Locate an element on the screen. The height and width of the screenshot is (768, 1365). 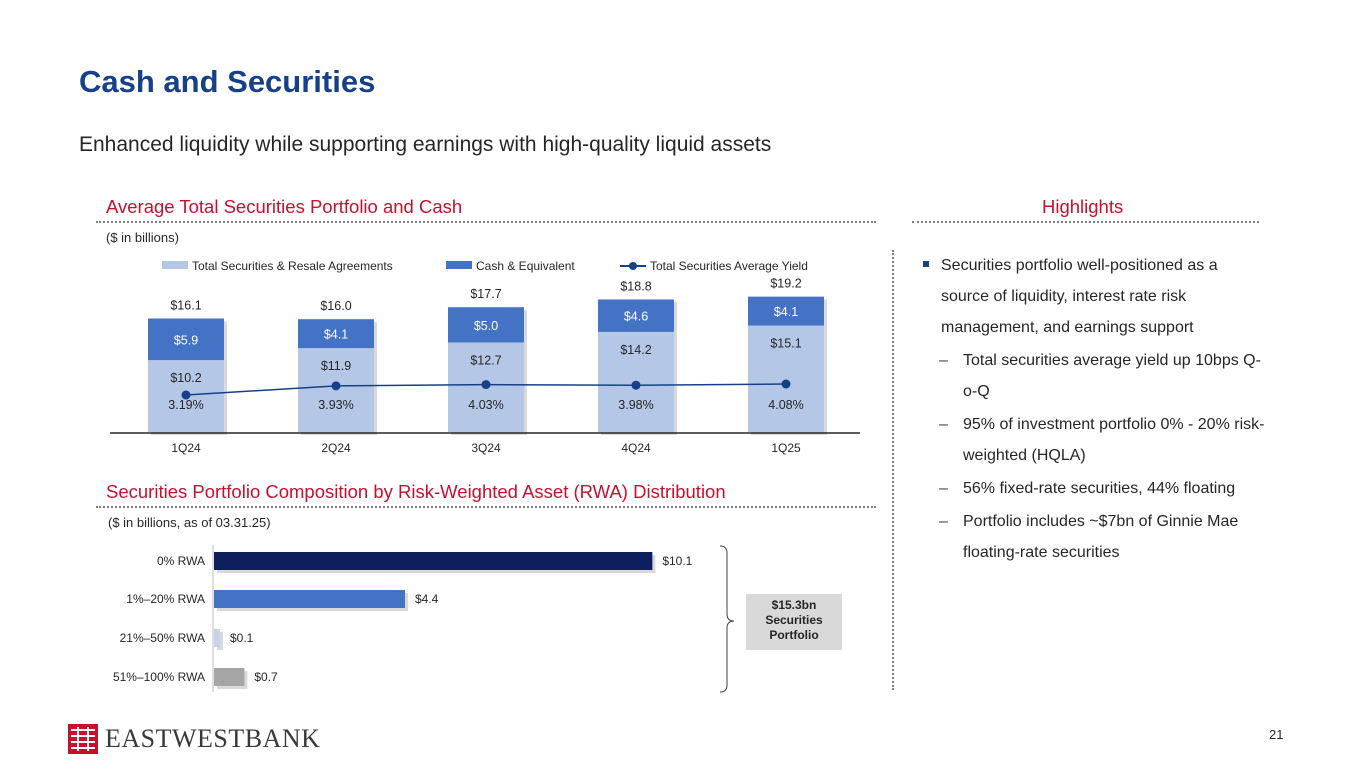
callout-line-1: $15.3bn is located at coordinates (794, 605).